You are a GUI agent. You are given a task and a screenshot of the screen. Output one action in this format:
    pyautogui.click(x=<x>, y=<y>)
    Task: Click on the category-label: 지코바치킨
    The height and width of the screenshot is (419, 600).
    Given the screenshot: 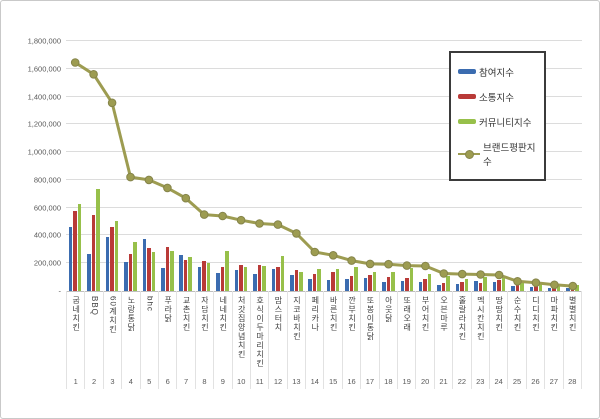 What is the action you would take?
    pyautogui.click(x=296, y=318)
    